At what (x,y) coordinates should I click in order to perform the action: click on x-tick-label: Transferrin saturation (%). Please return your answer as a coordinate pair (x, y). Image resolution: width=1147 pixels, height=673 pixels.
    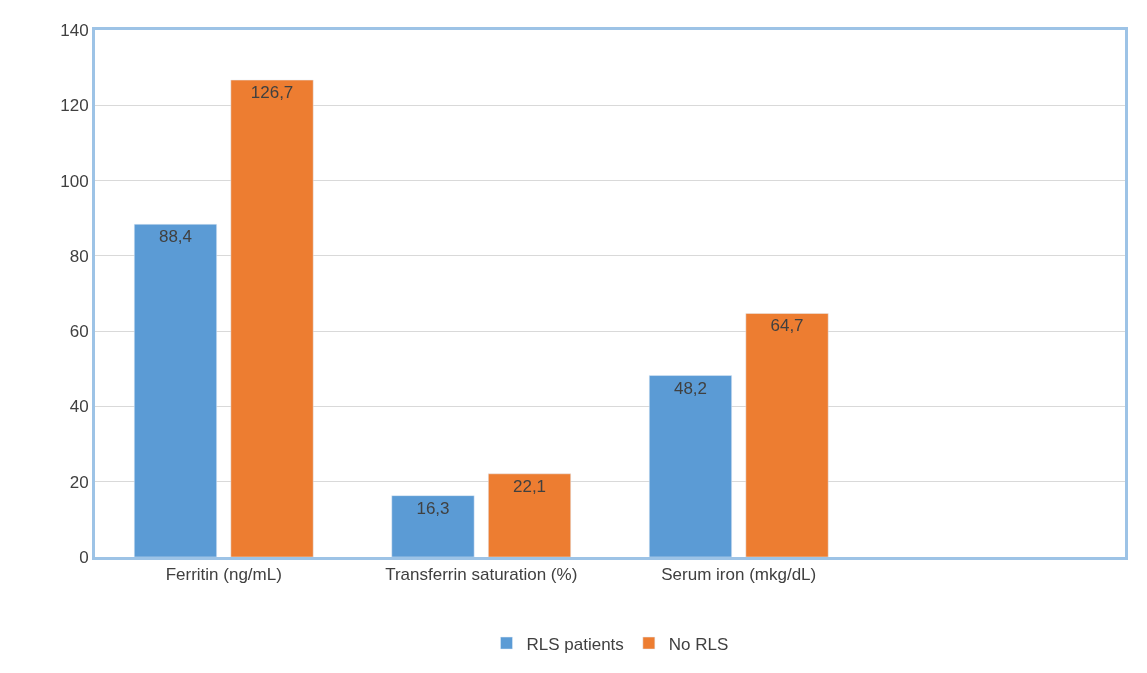
    Looking at the image, I should click on (481, 575).